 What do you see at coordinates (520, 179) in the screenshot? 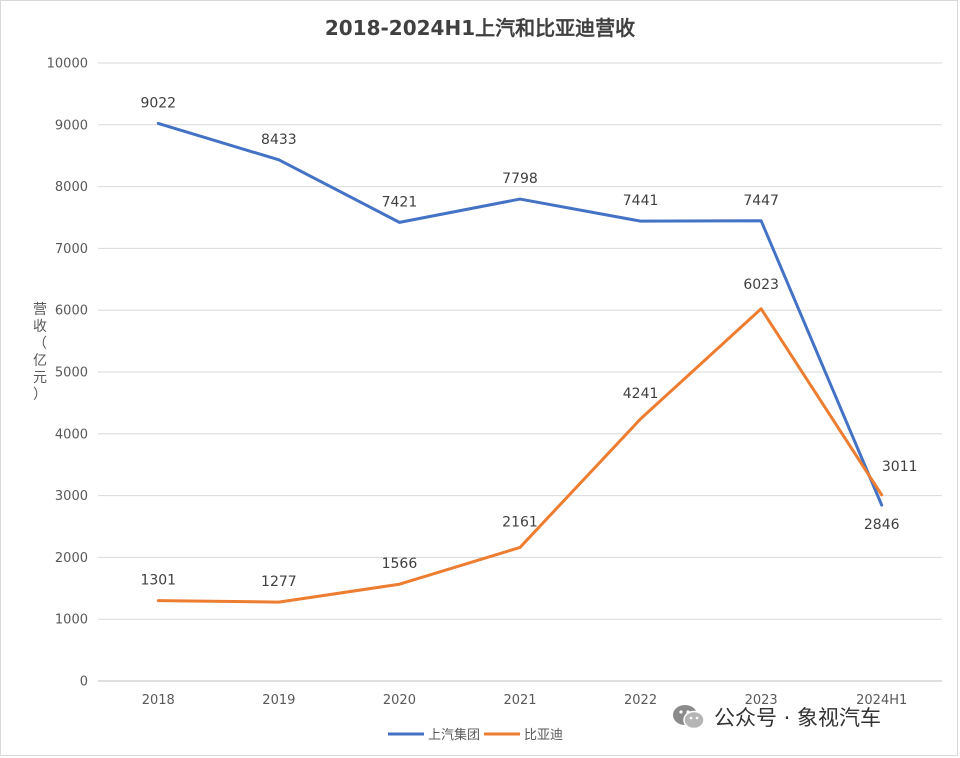
I see `data-label: 7798` at bounding box center [520, 179].